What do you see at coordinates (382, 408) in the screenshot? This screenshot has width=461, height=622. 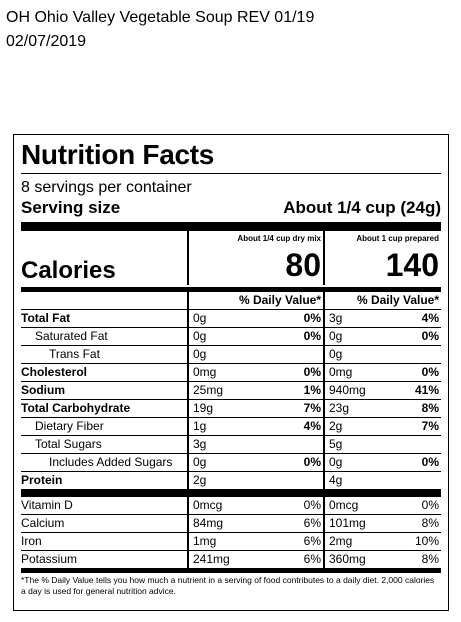 I see `prepared-cell: 23g 8%` at bounding box center [382, 408].